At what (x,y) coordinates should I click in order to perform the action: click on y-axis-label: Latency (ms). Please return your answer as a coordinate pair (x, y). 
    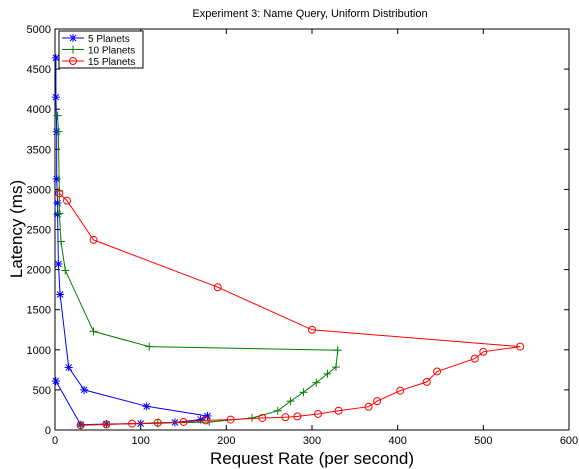
    Looking at the image, I should click on (16, 229).